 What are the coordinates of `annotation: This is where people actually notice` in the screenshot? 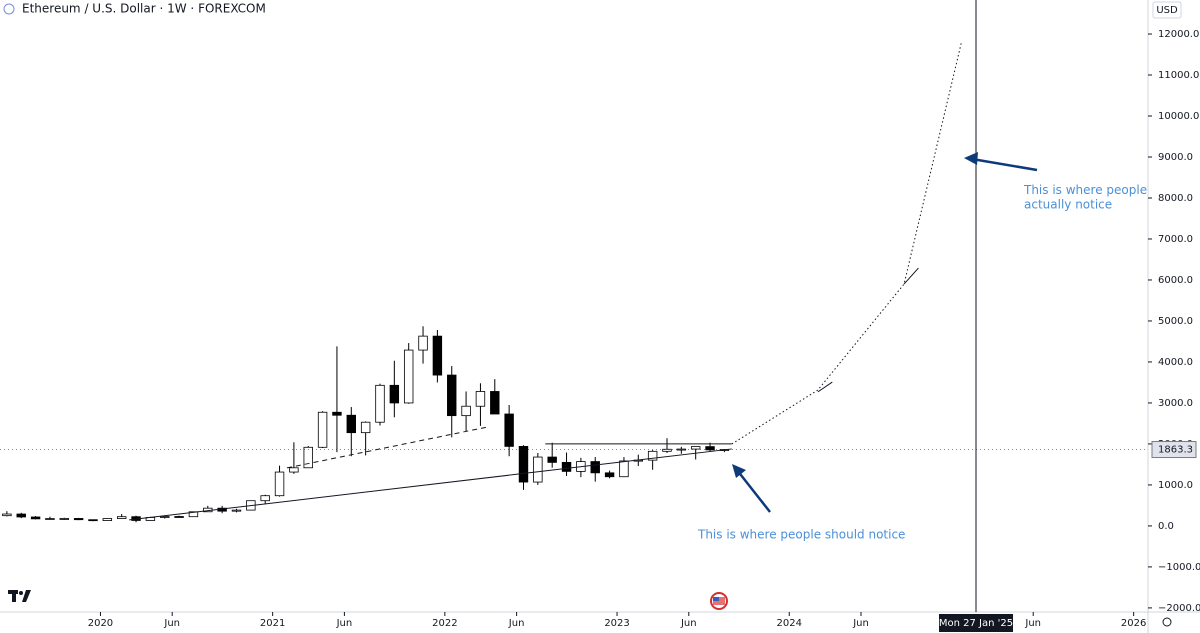 It's located at (1085, 197).